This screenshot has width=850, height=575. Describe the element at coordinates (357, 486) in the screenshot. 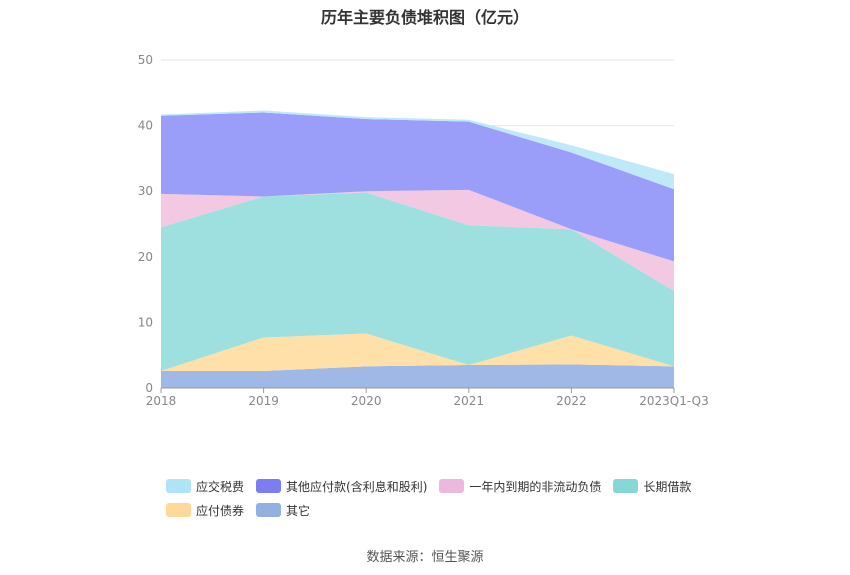

I see `legend-label: 其他应付款(含利息和股利)` at that location.